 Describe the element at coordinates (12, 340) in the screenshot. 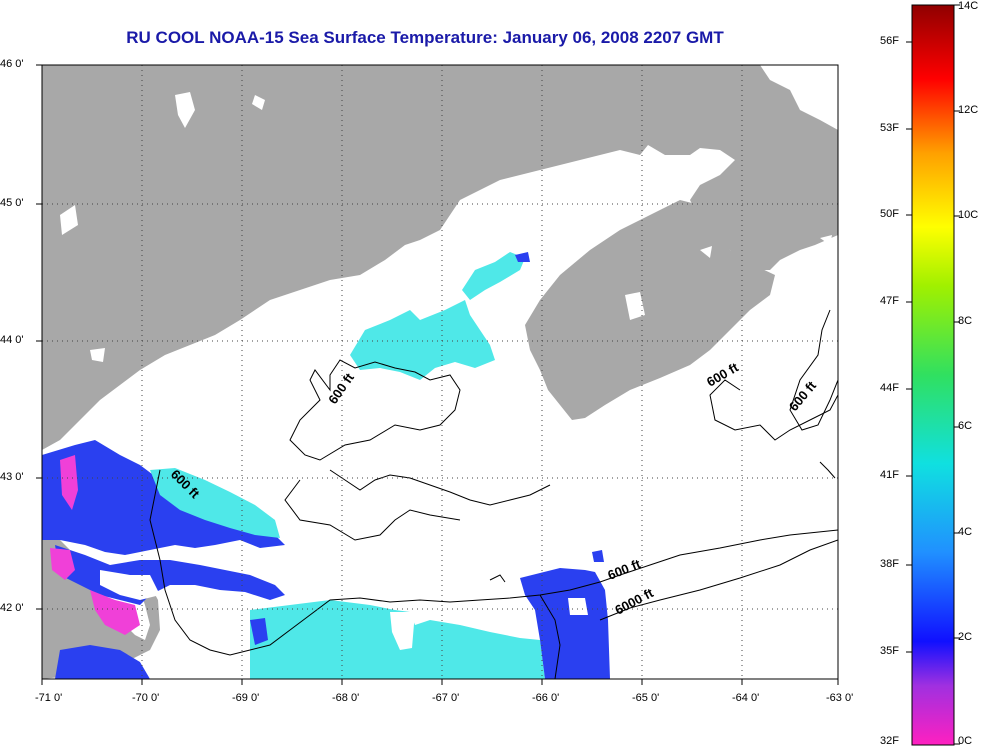

I see `y-tick-label: 44 0'` at that location.